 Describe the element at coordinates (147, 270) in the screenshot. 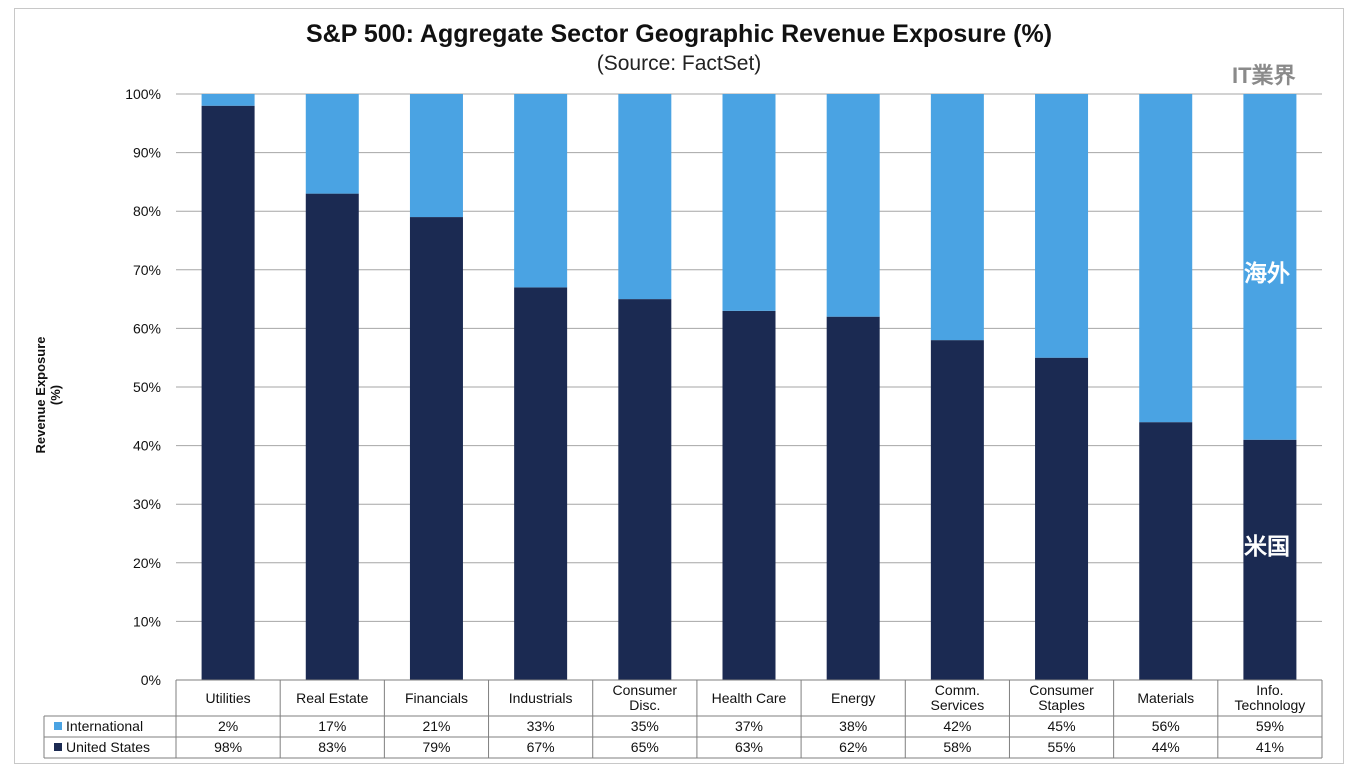

I see `y-tick-label: 70%` at that location.